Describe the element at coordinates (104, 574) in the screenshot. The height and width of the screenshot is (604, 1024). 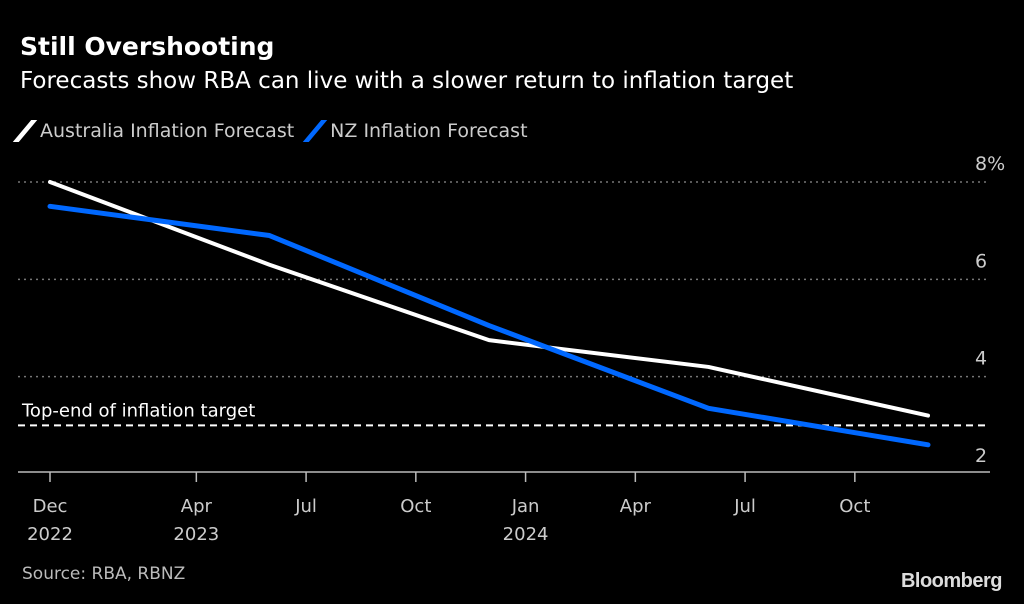
I see `source-note: Source: RBA, RBNZ` at that location.